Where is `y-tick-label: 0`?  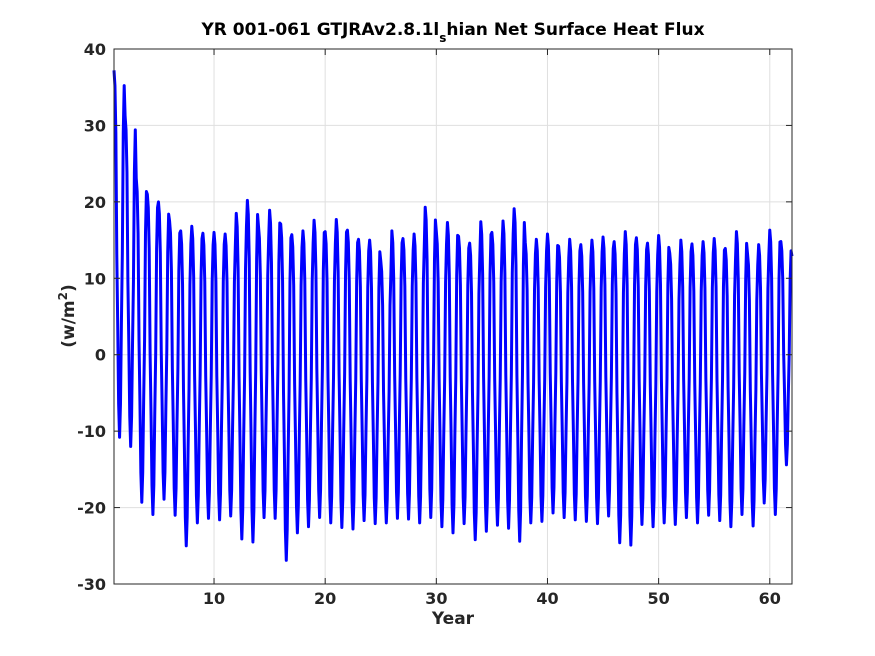 y-tick-label: 0 is located at coordinates (100, 355).